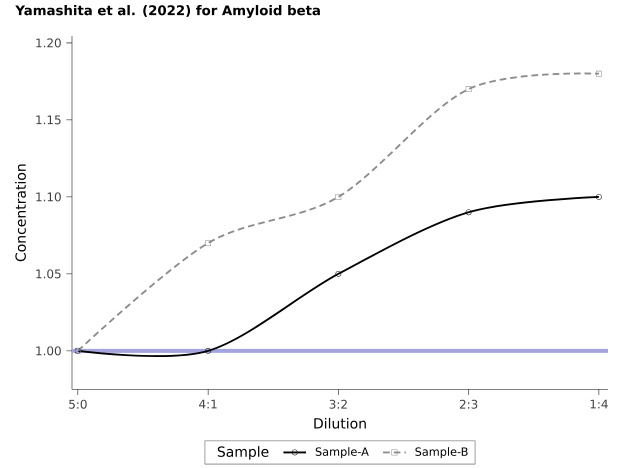 The height and width of the screenshot is (468, 624). What do you see at coordinates (48, 43) in the screenshot?
I see `y-tick-label: 1.20` at bounding box center [48, 43].